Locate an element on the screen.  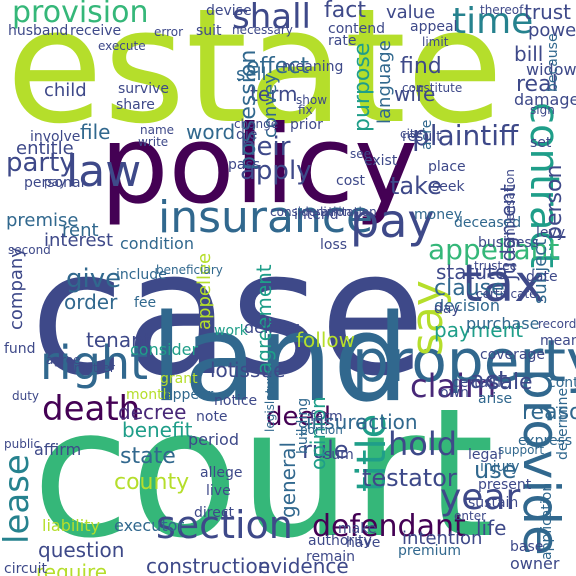
cloud-word: find is located at coordinates (421, 66).